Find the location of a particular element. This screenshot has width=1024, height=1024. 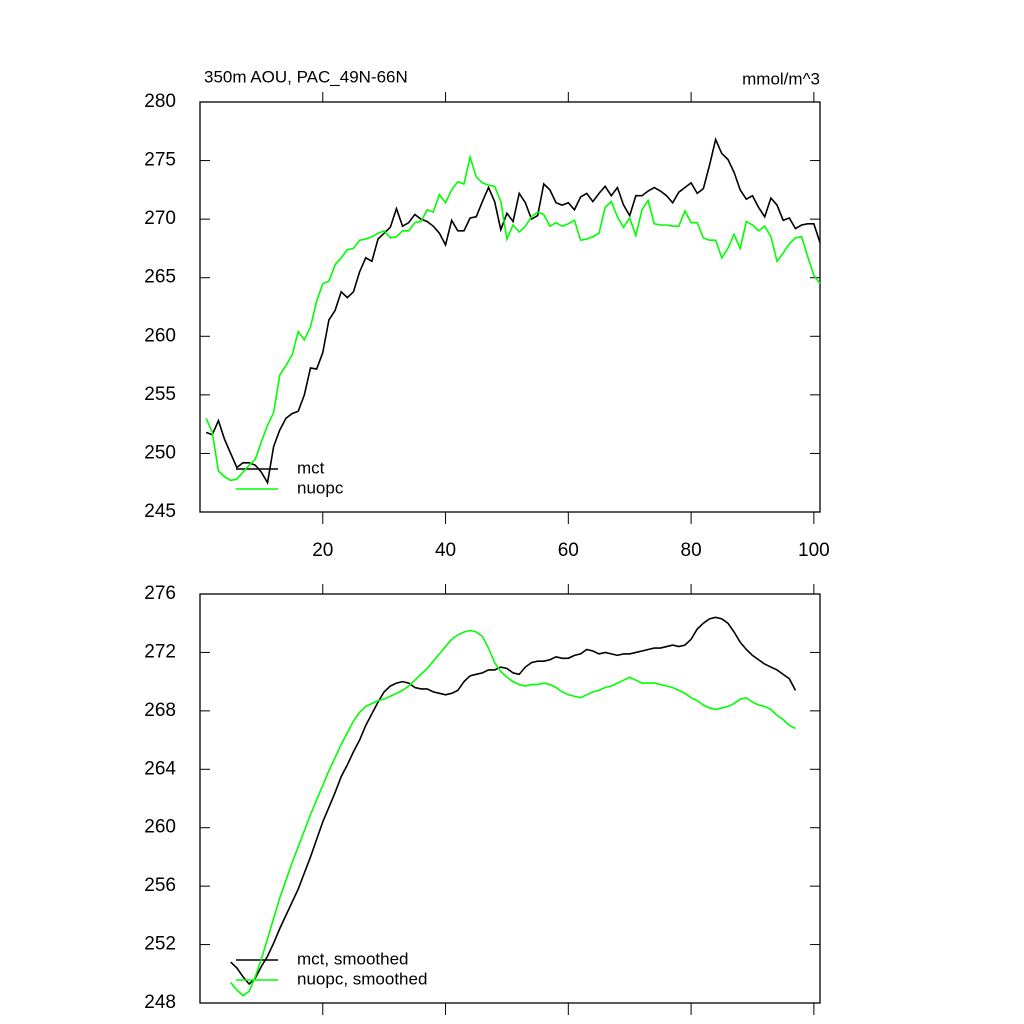

legend-label: mct, smoothed is located at coordinates (353, 958).